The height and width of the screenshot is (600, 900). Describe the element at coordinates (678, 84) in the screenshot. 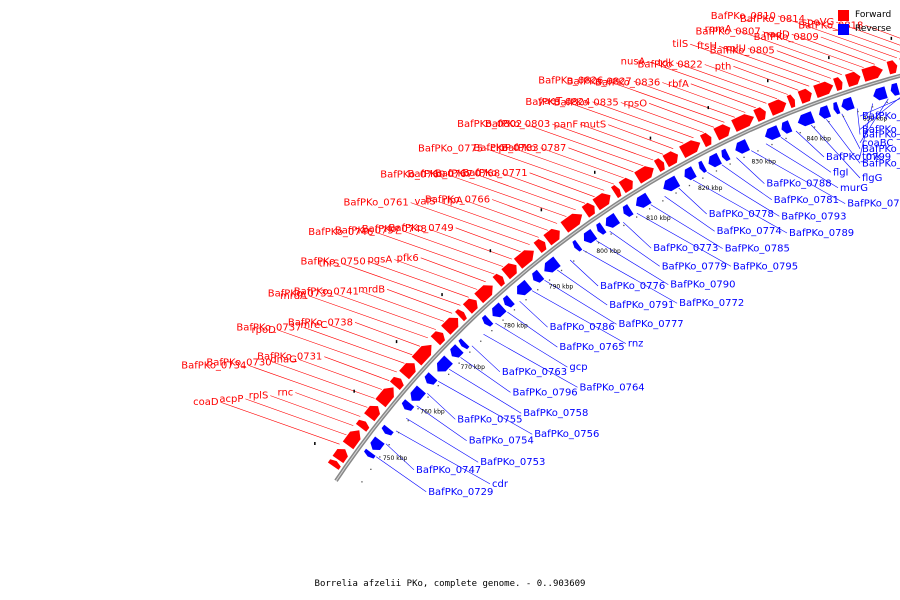

I see `gene-label: rbfA` at that location.